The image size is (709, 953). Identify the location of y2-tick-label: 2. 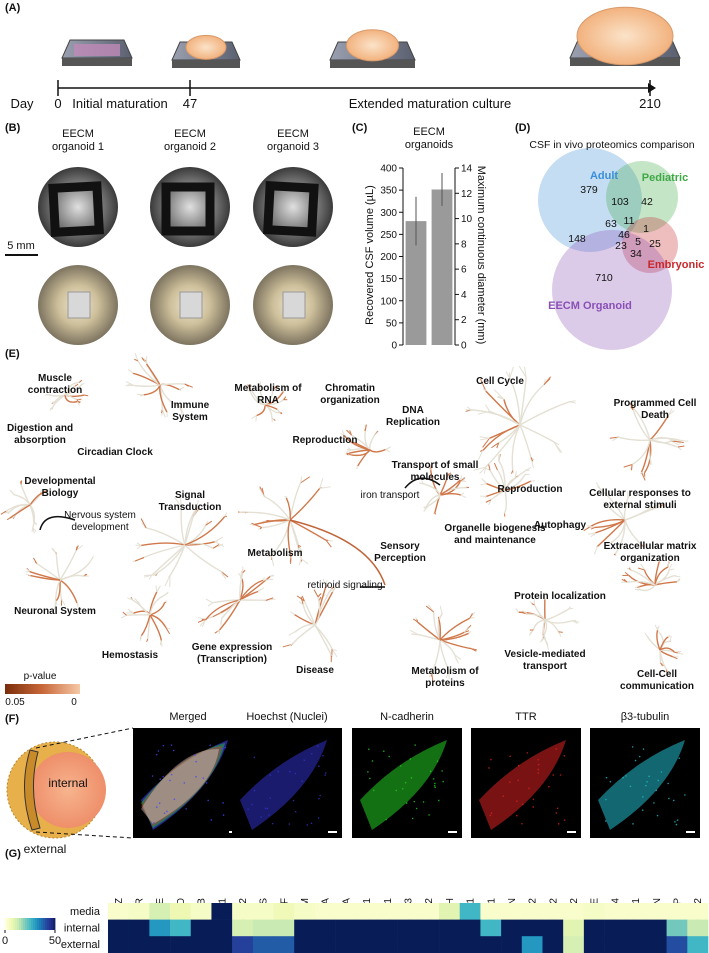
(464, 320).